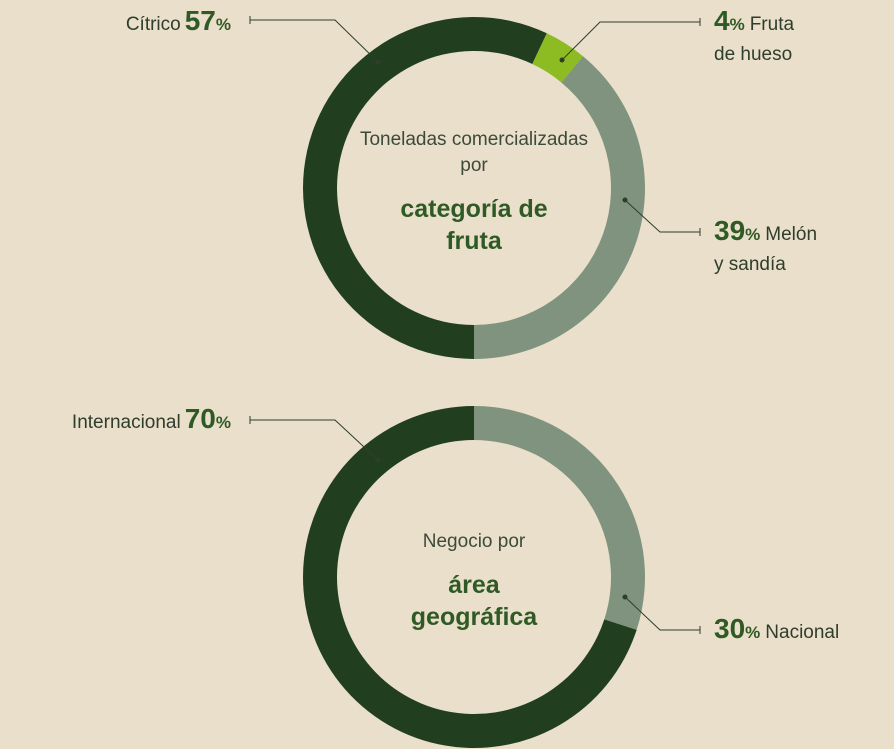 The height and width of the screenshot is (749, 894). What do you see at coordinates (754, 39) in the screenshot?
I see `category-name: Fruta de hueso` at bounding box center [754, 39].